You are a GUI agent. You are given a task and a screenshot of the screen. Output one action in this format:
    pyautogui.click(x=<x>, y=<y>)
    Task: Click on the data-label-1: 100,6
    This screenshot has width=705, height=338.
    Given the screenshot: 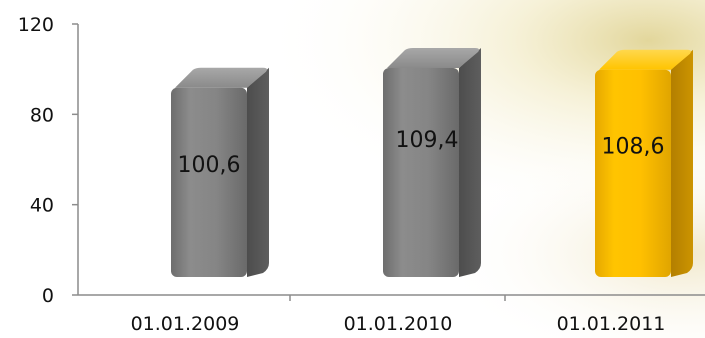 What is the action you would take?
    pyautogui.click(x=209, y=165)
    